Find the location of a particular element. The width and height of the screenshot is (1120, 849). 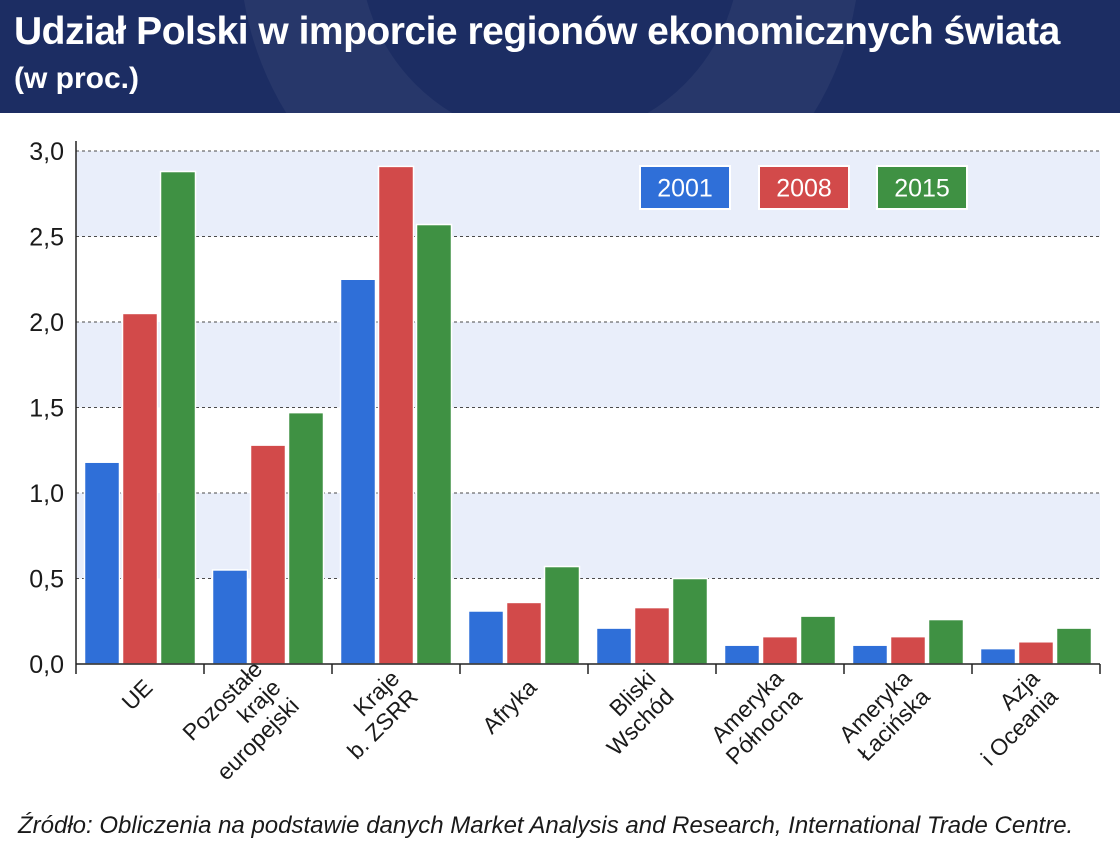

x-category-label: UE is located at coordinates (137, 694).